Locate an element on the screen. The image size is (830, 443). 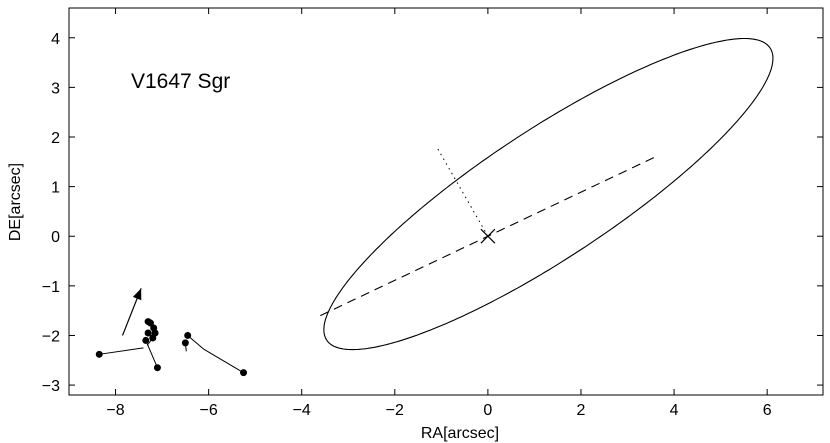
x-axis-label: RA[arcsec] is located at coordinates (460, 433).